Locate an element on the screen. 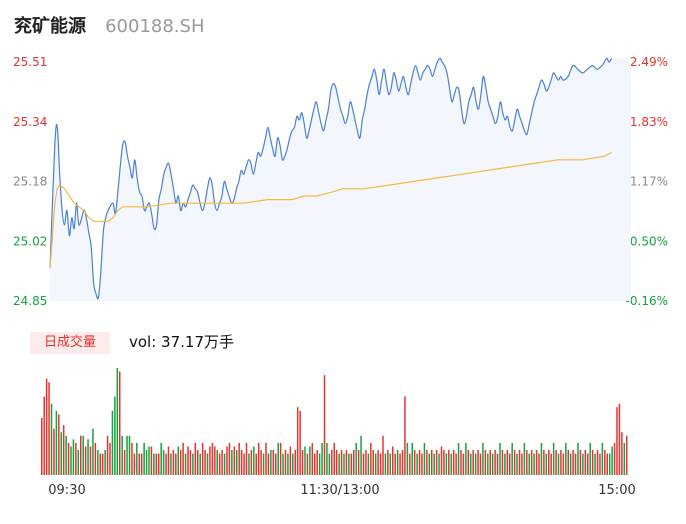 This screenshot has height=524, width=686. percent-tick-label: 1.17% is located at coordinates (649, 182).